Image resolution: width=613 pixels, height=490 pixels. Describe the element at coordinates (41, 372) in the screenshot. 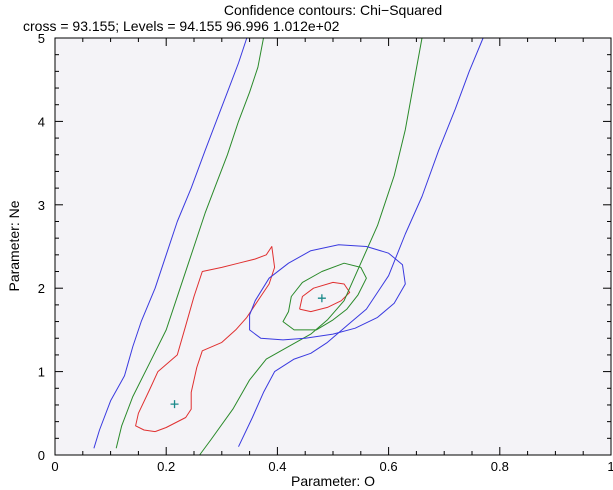

I see `y-tick-label: 1` at that location.